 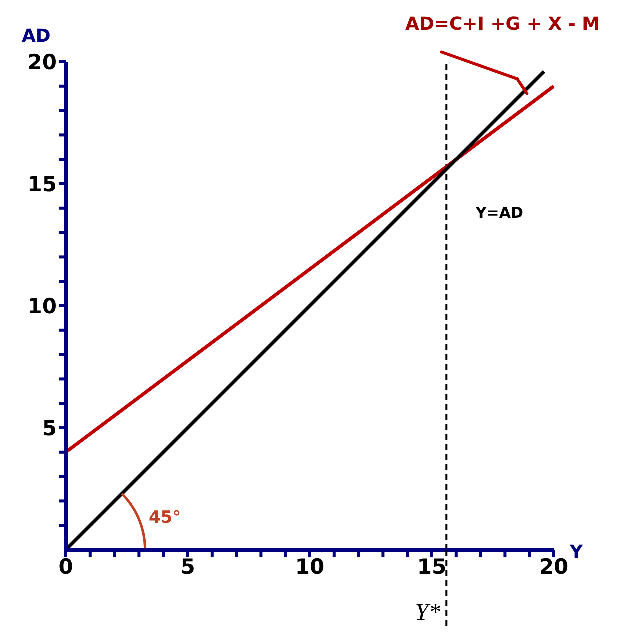 What do you see at coordinates (310, 566) in the screenshot?
I see `x-tick-label: 10` at bounding box center [310, 566].